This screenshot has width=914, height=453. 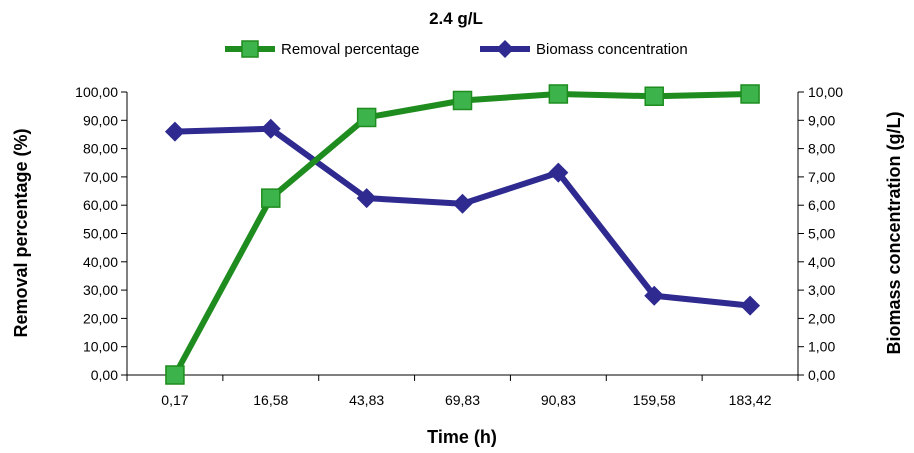 What do you see at coordinates (104, 375) in the screenshot?
I see `y-left-tick-label: 0,00` at bounding box center [104, 375].